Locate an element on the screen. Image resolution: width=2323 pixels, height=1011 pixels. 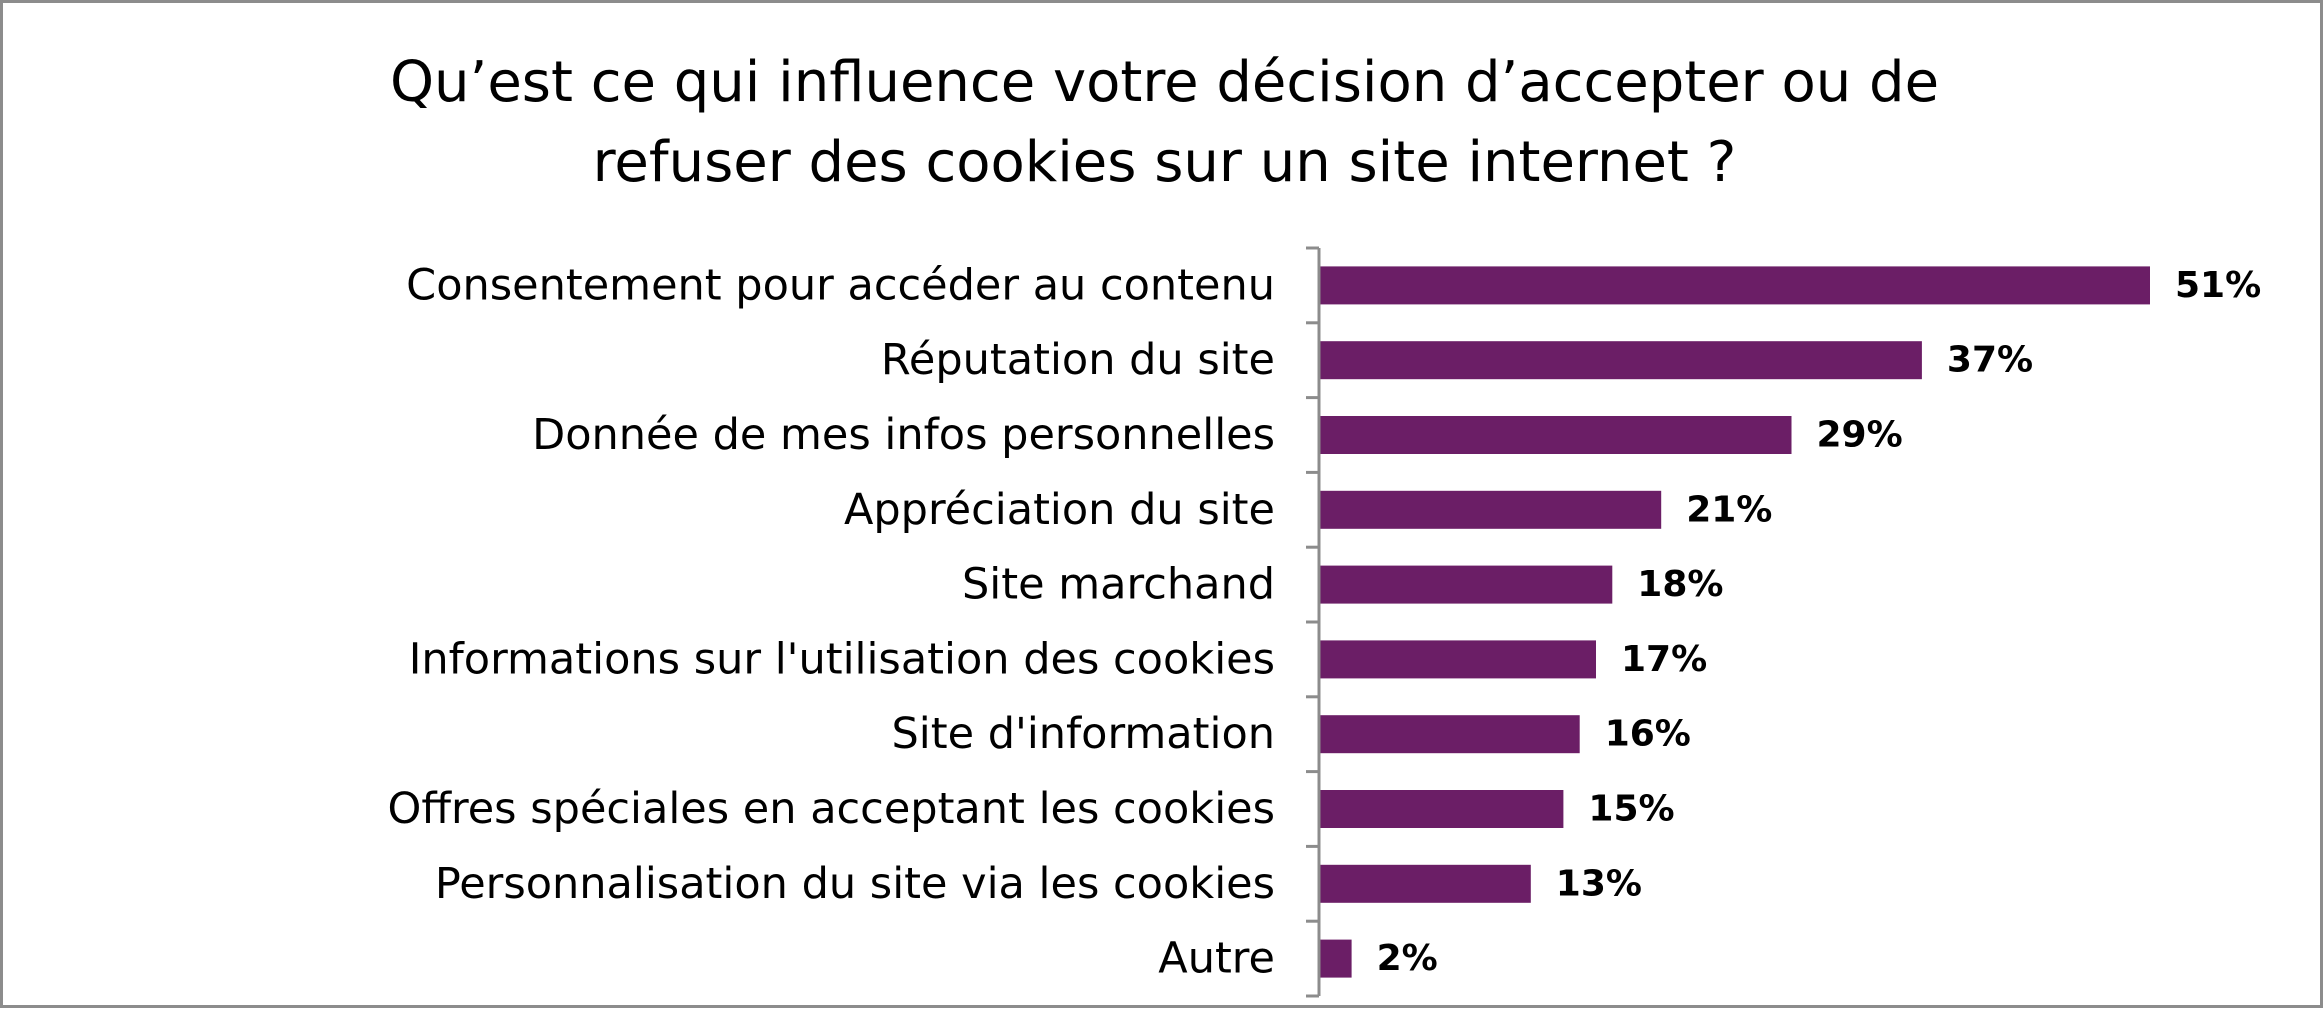
value-label: 16% is located at coordinates (1648, 734).